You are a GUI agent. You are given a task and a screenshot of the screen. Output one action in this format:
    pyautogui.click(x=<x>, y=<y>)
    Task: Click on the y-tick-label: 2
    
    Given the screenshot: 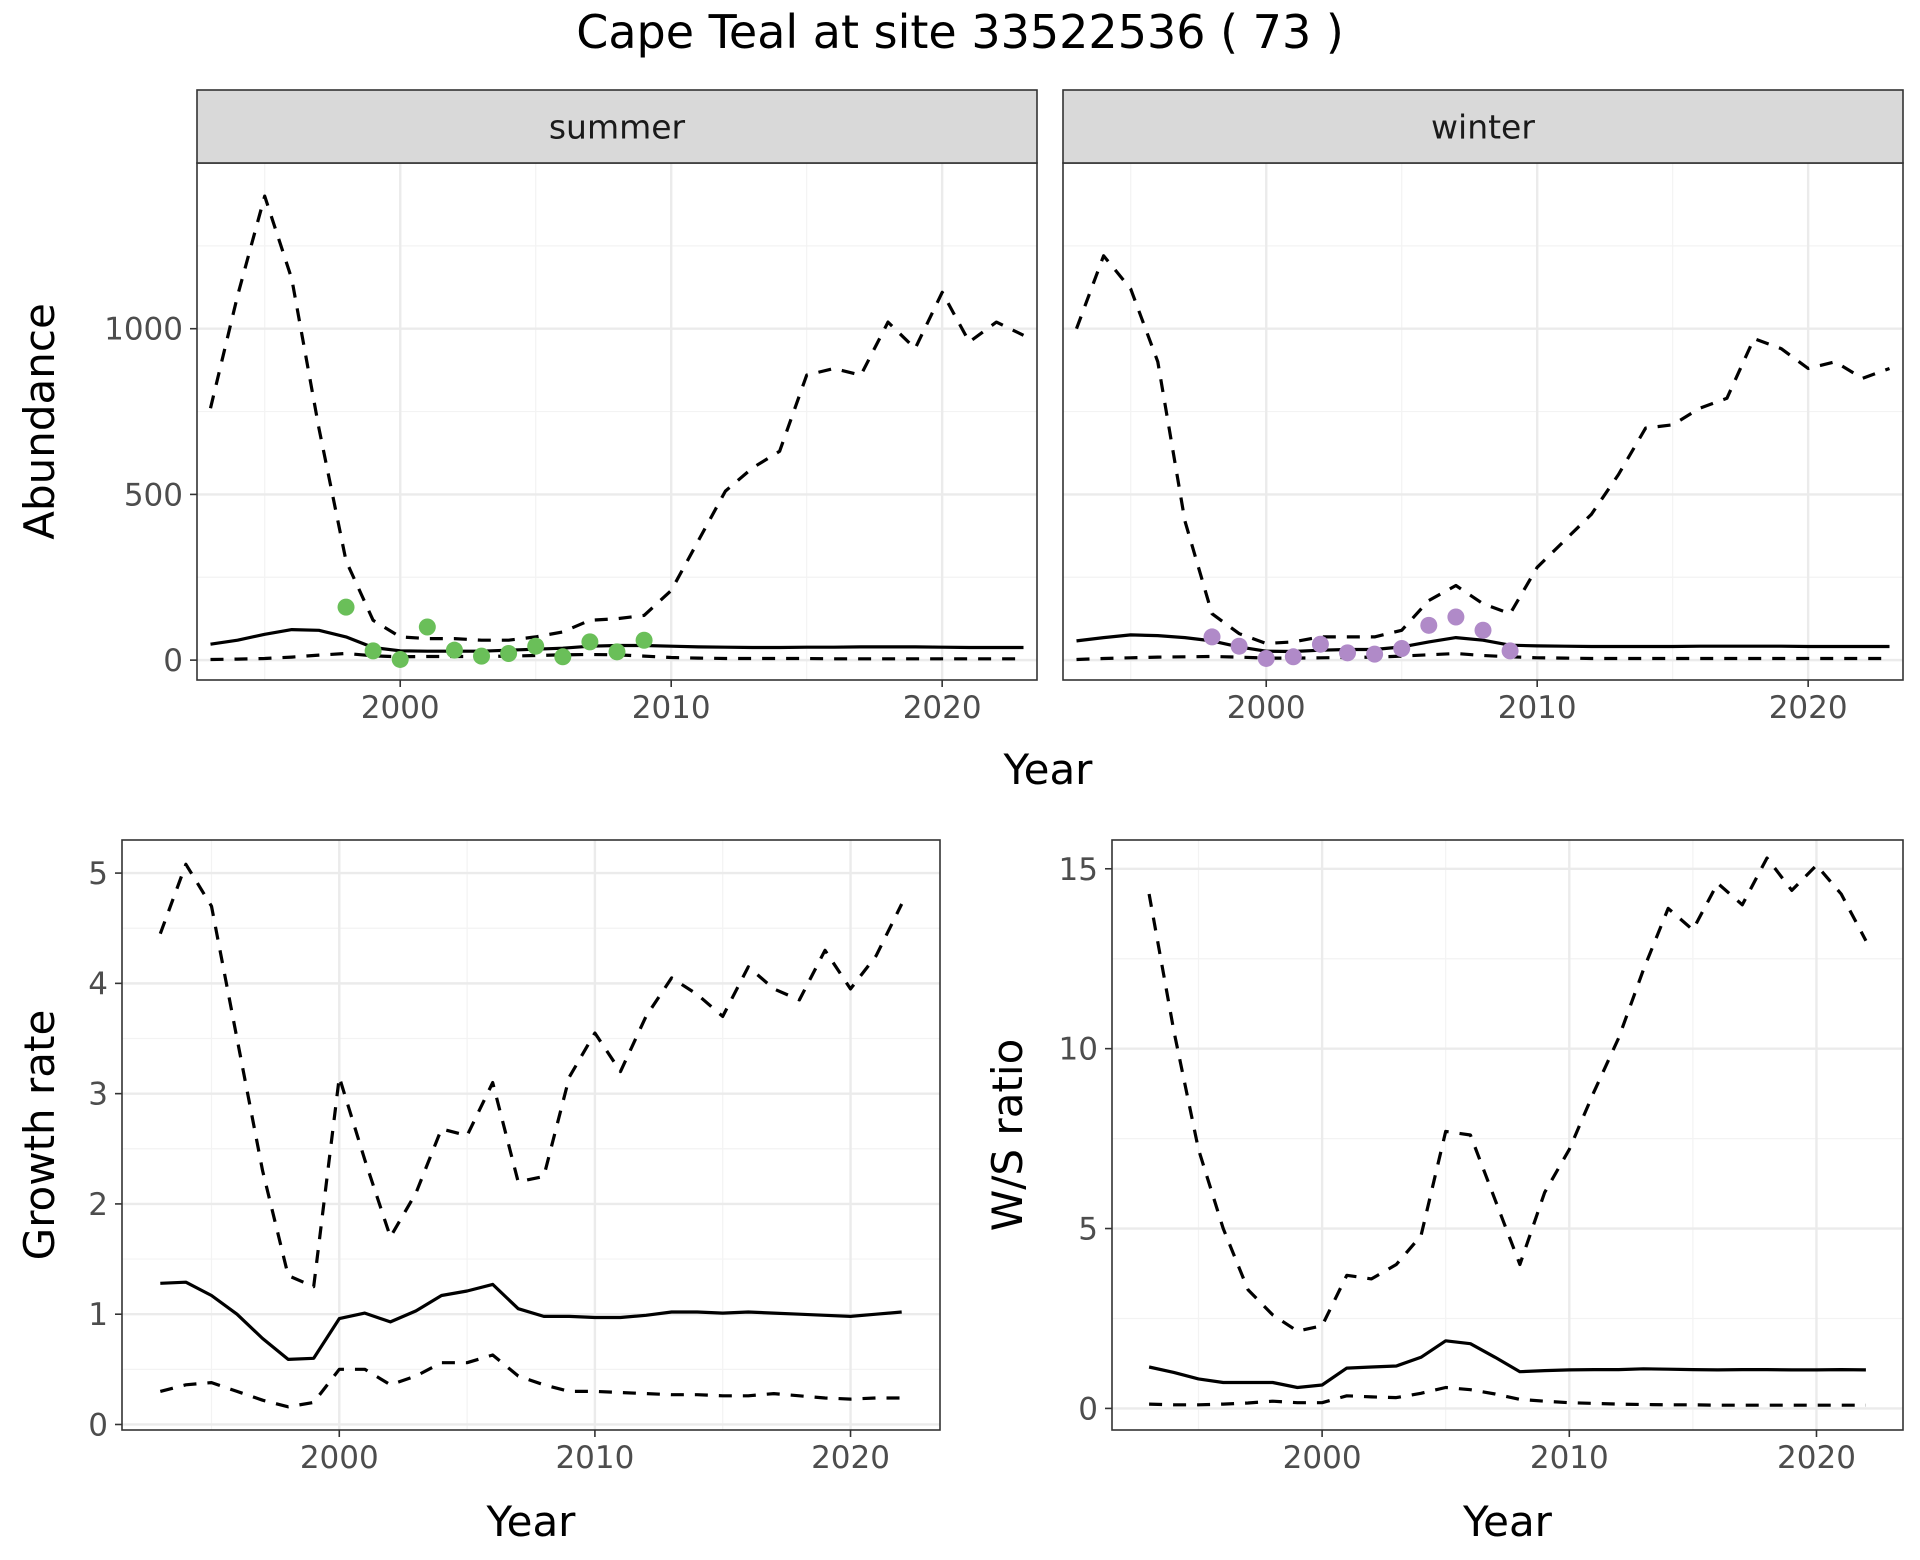 What is the action you would take?
    pyautogui.click(x=98, y=1205)
    